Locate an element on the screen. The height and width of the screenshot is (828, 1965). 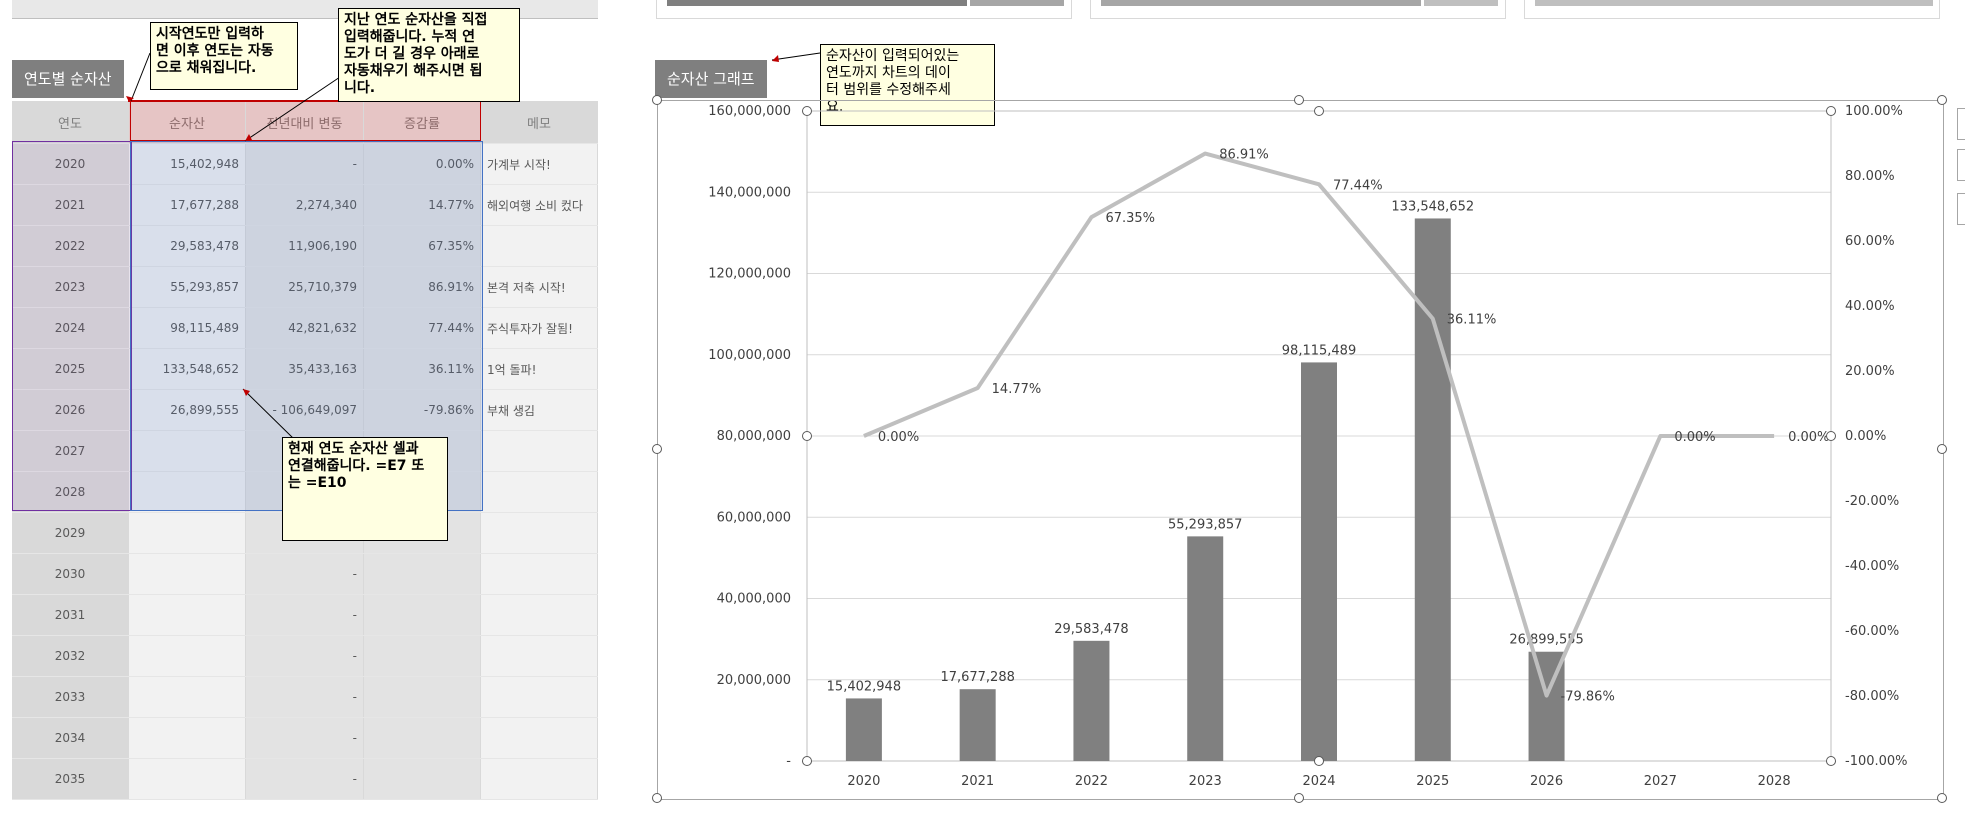
cell-memo: 가계부 시작! is located at coordinates (539, 164).